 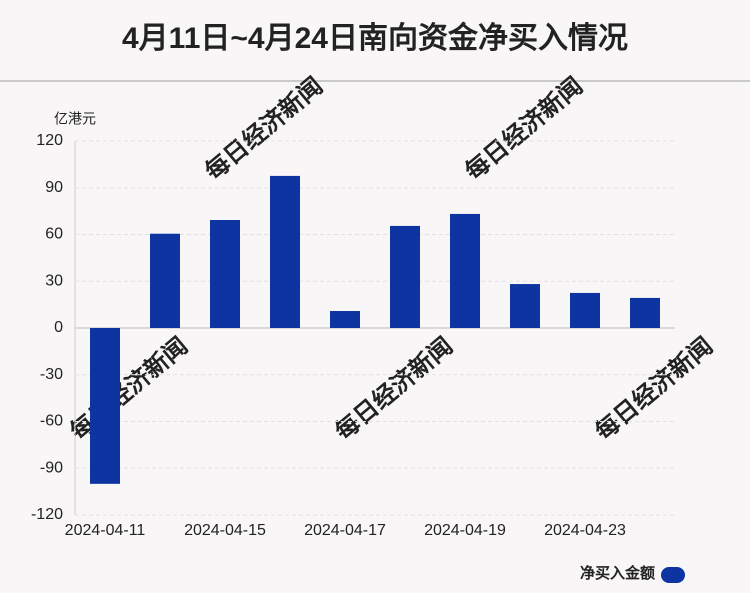 What do you see at coordinates (617, 573) in the screenshot?
I see `legend-label: 净买入金额` at bounding box center [617, 573].